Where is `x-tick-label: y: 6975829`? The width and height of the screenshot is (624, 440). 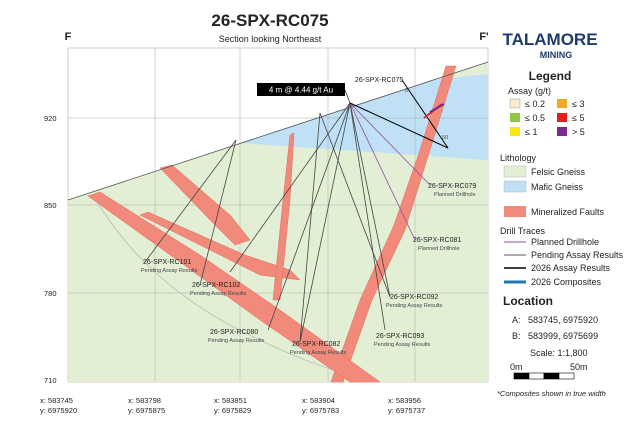 x-tick-label: y: 6975829 is located at coordinates (232, 410).